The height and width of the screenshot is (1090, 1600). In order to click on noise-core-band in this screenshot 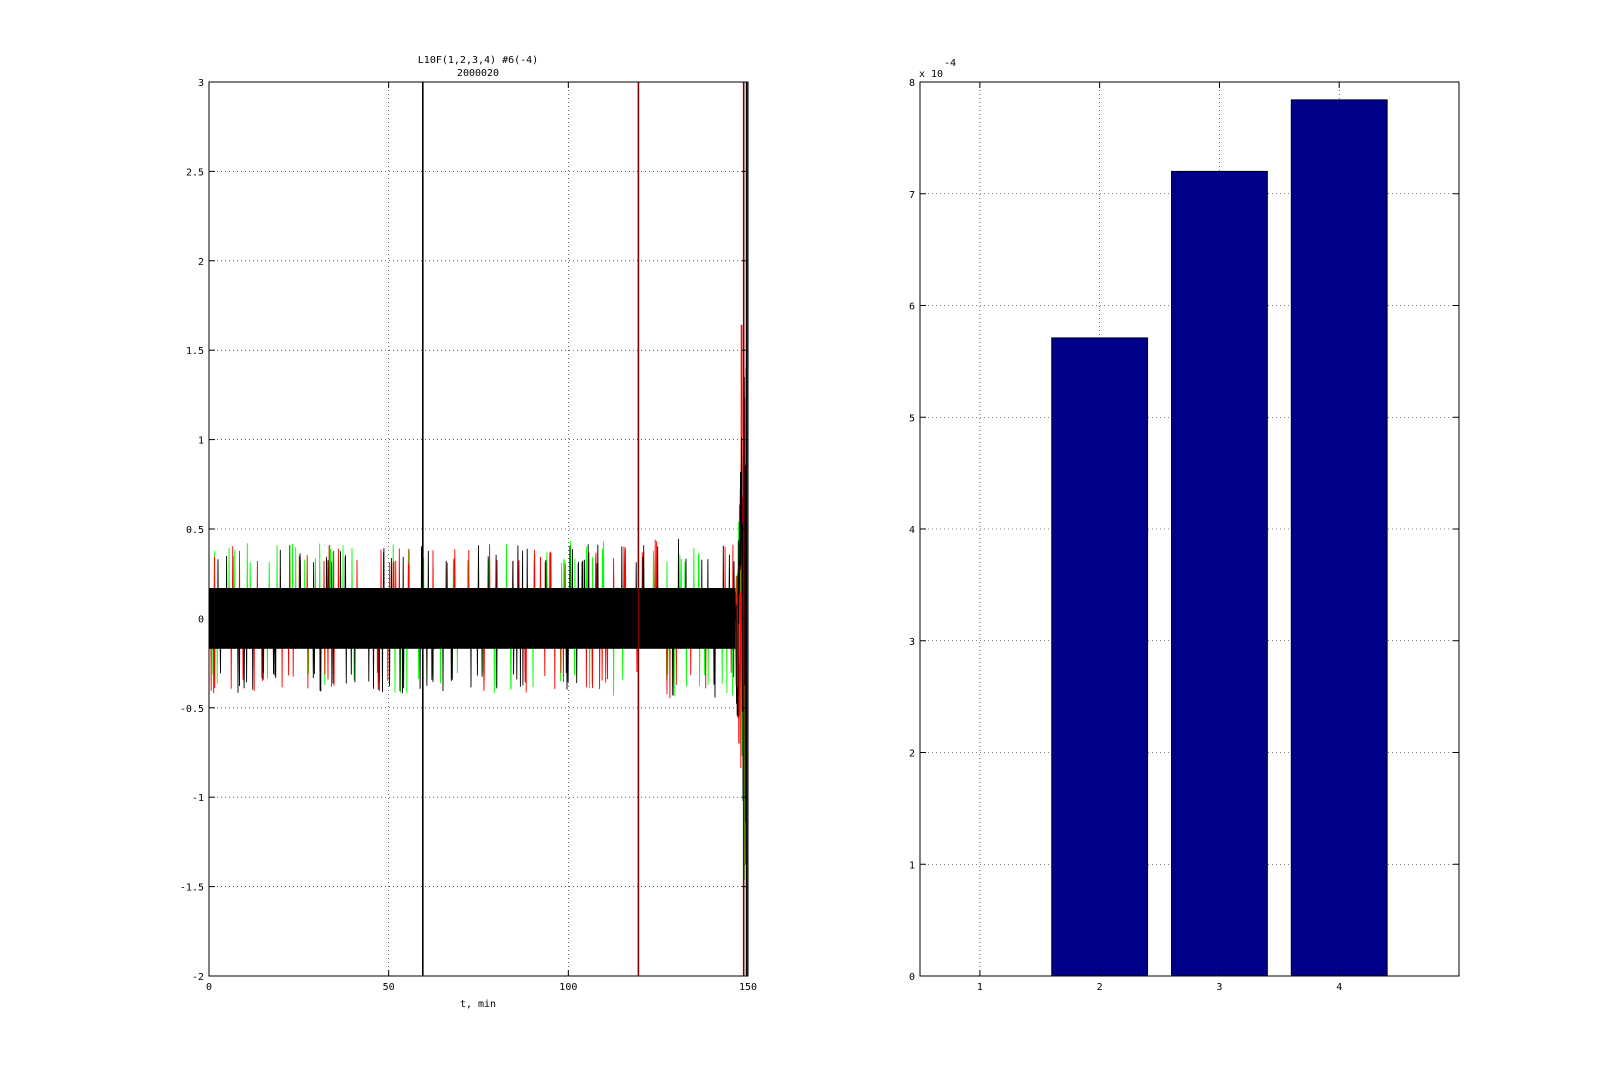, I will do `click(472, 618)`.